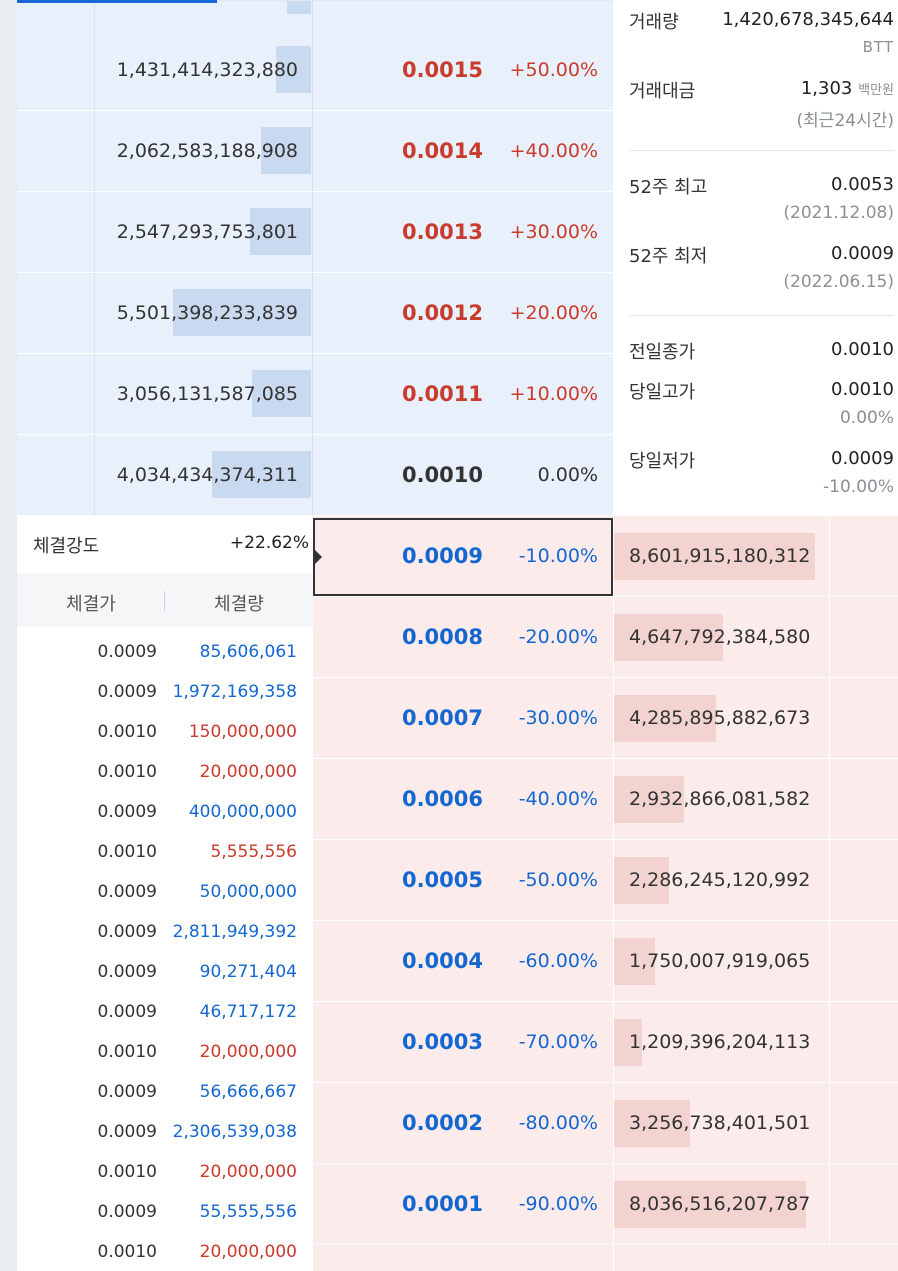  Describe the element at coordinates (720, 1042) in the screenshot. I see `bid-volume: 1,209,396,204,113` at that location.